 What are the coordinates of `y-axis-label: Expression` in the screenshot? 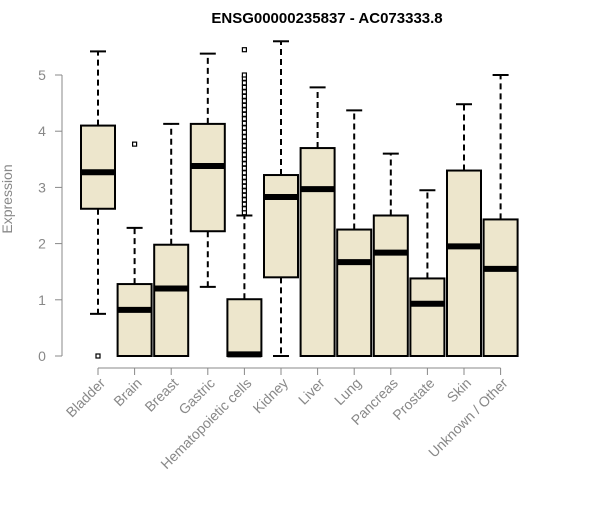 It's located at (7, 198).